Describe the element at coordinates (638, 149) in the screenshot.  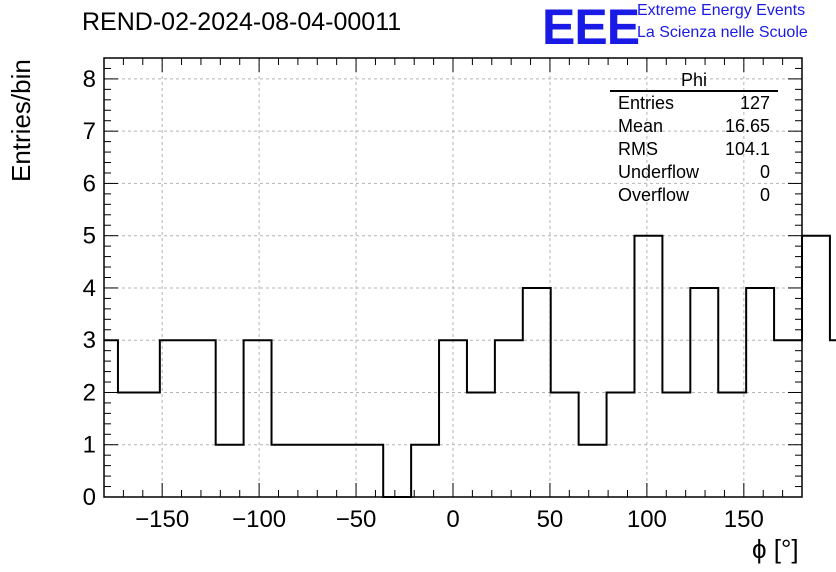
I see `stats-label: RMS` at that location.